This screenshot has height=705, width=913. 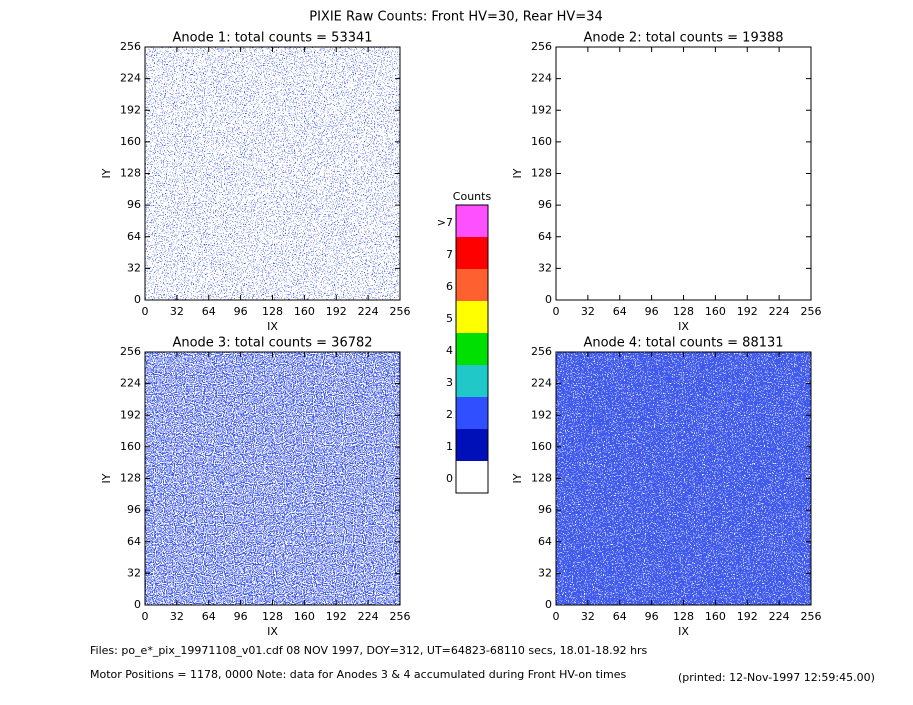 I want to click on colorbar-title: Counts, so click(x=472, y=196).